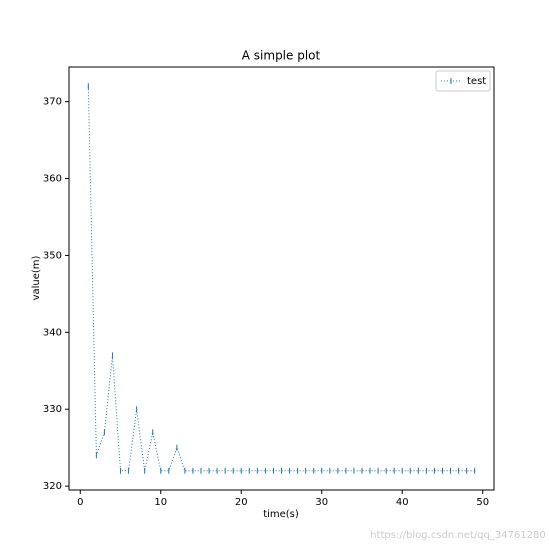 This screenshot has height=553, width=549. What do you see at coordinates (52, 179) in the screenshot?
I see `y-tick-label: 360` at bounding box center [52, 179].